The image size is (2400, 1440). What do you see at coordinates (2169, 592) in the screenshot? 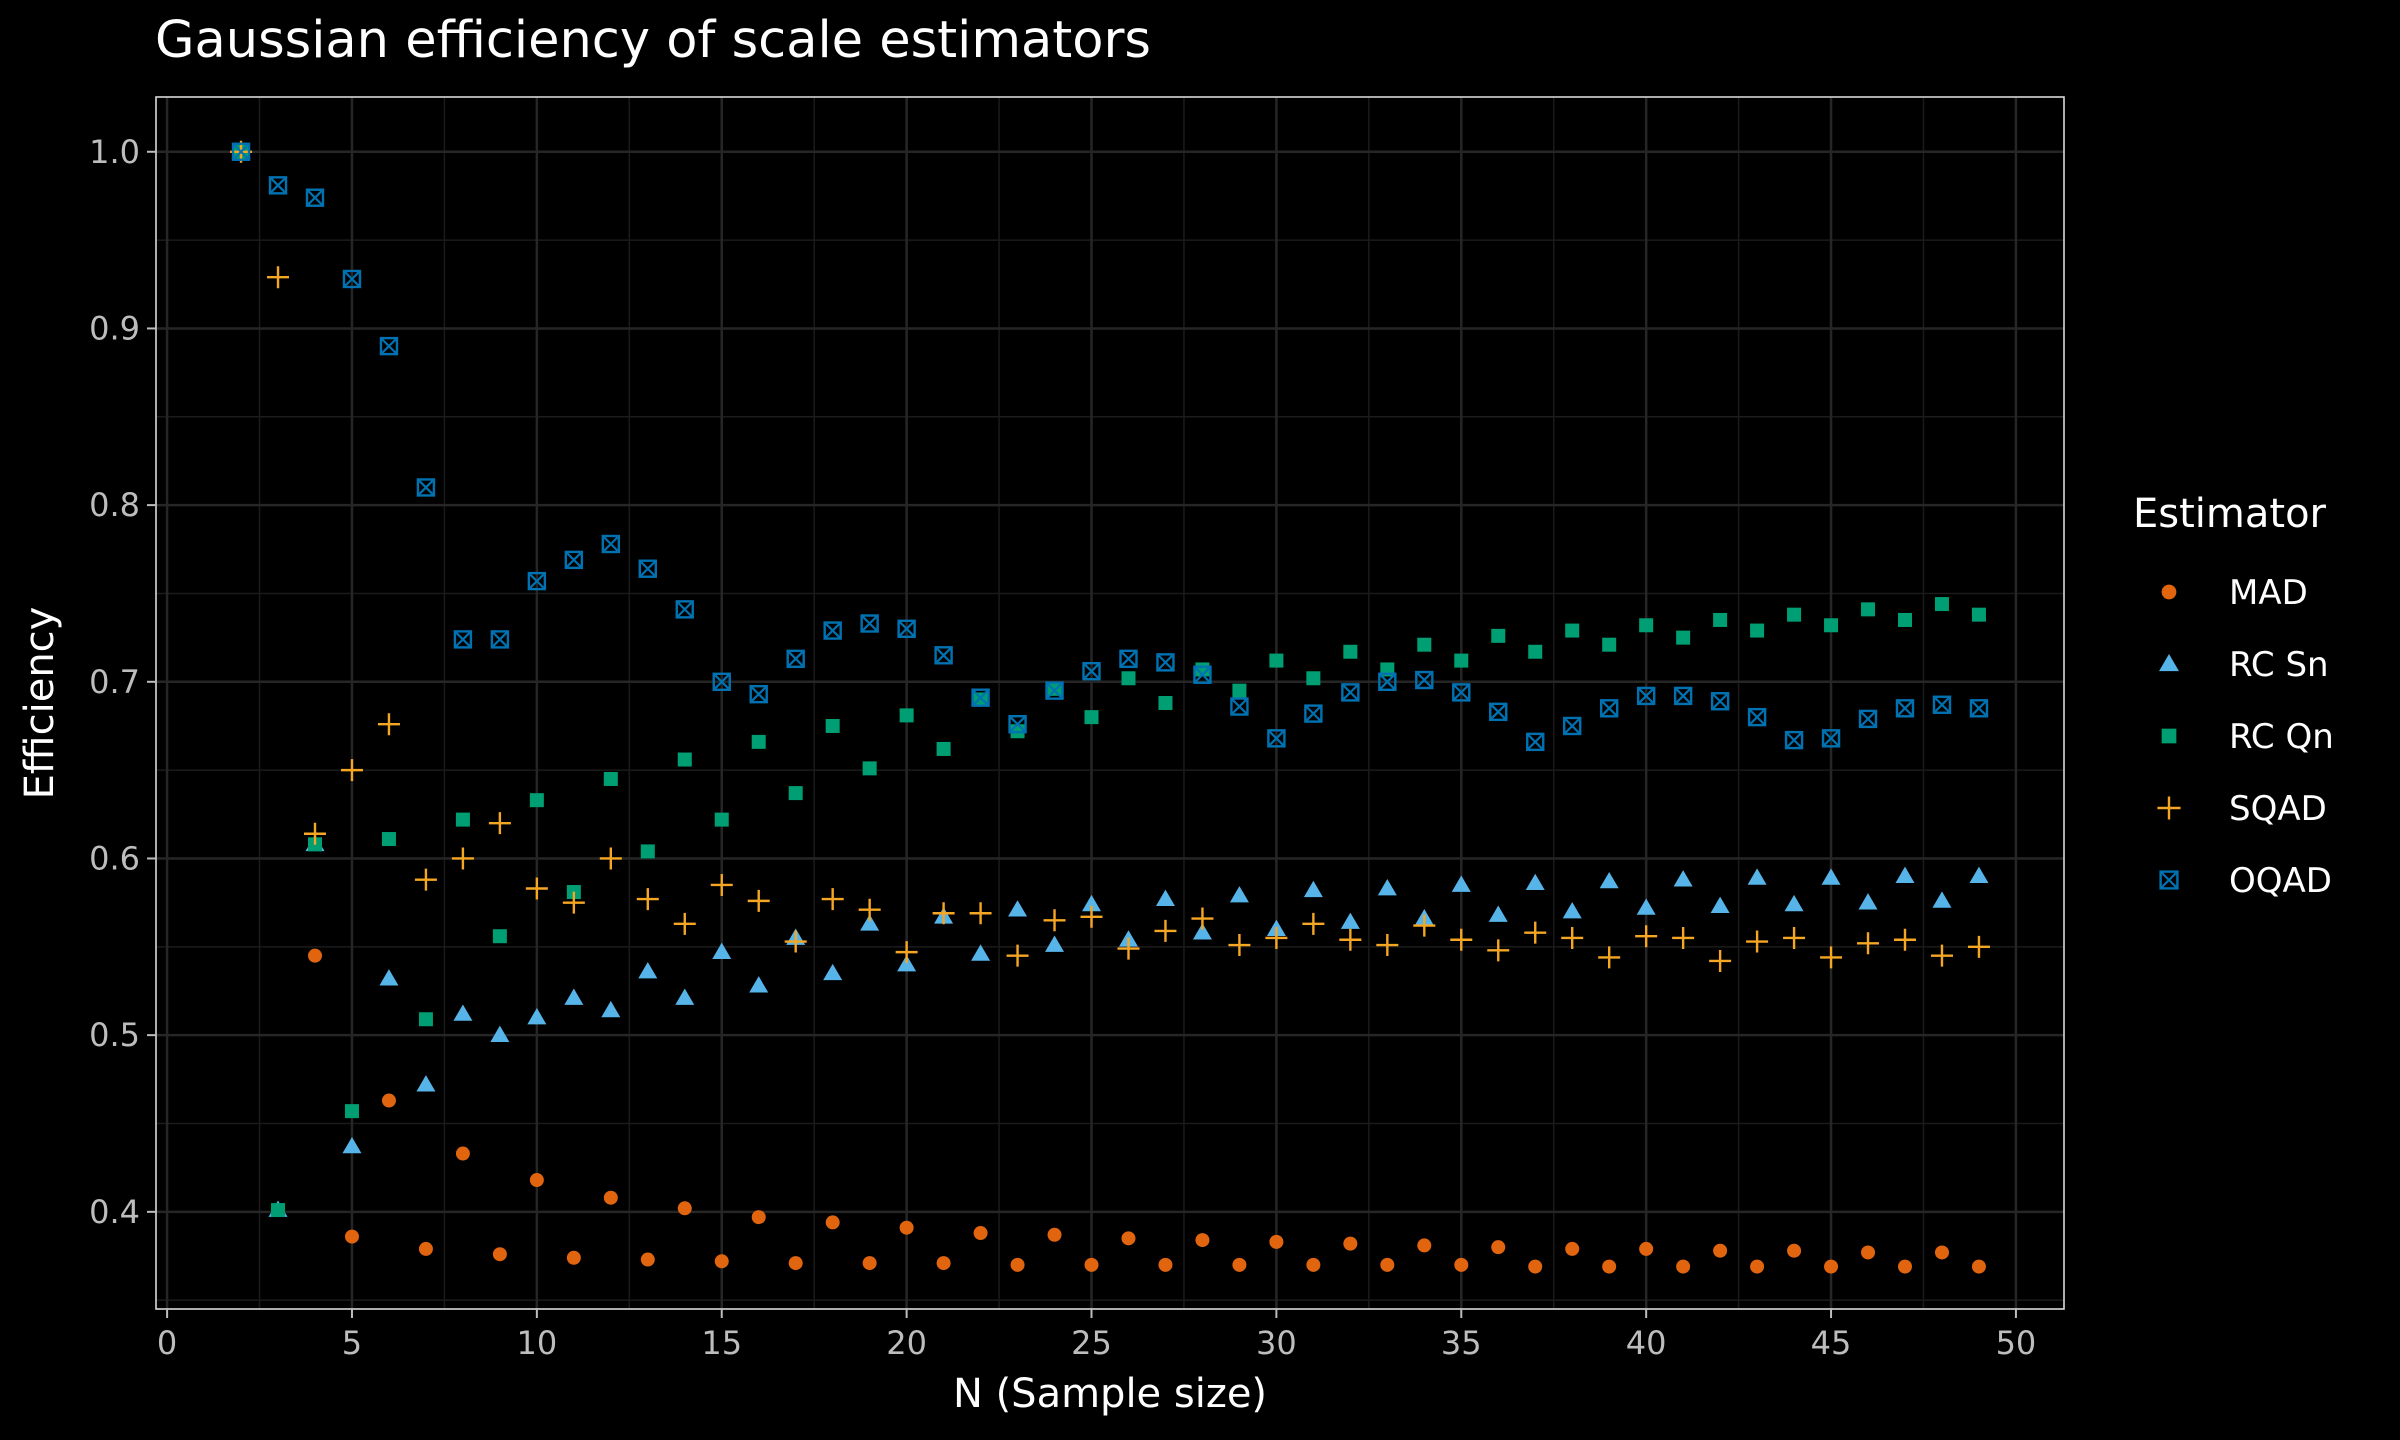
I see `legend-key-mad` at bounding box center [2169, 592].